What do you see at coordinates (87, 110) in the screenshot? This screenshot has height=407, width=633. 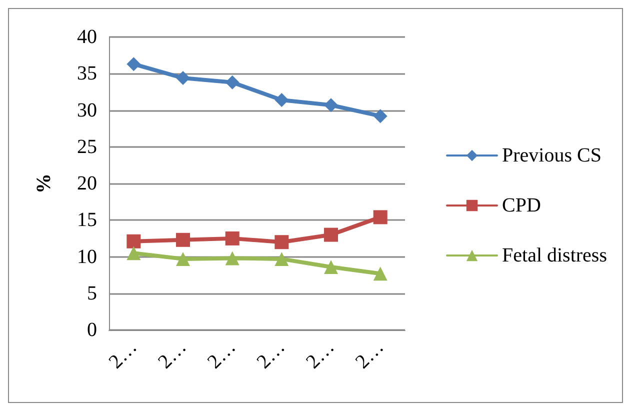 I see `y-tick-label: 30` at bounding box center [87, 110].